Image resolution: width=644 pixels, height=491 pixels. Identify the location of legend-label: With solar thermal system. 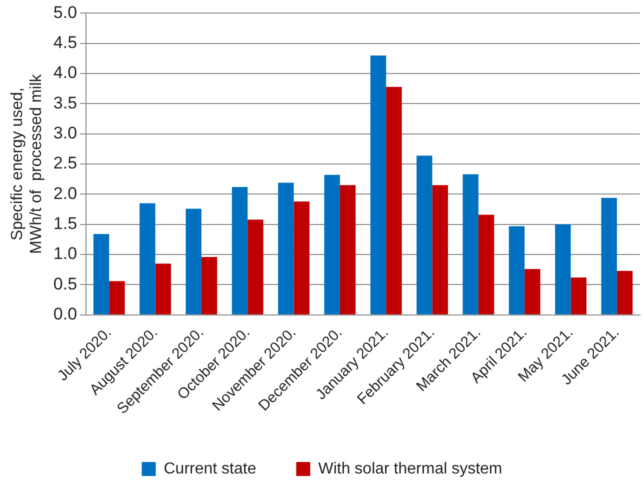
(410, 469).